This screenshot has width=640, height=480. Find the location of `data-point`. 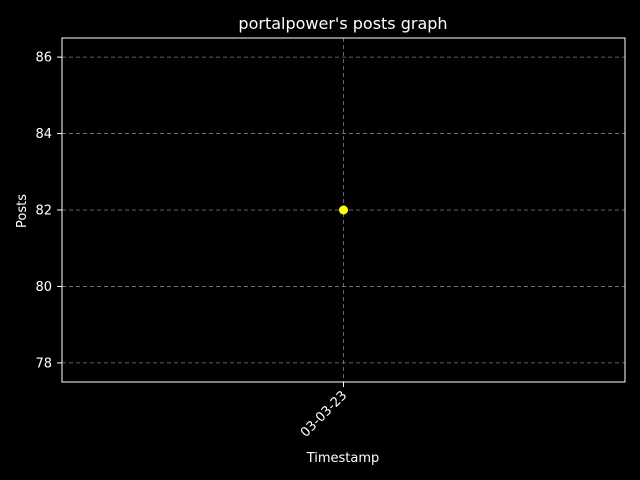

data-point is located at coordinates (343, 210).